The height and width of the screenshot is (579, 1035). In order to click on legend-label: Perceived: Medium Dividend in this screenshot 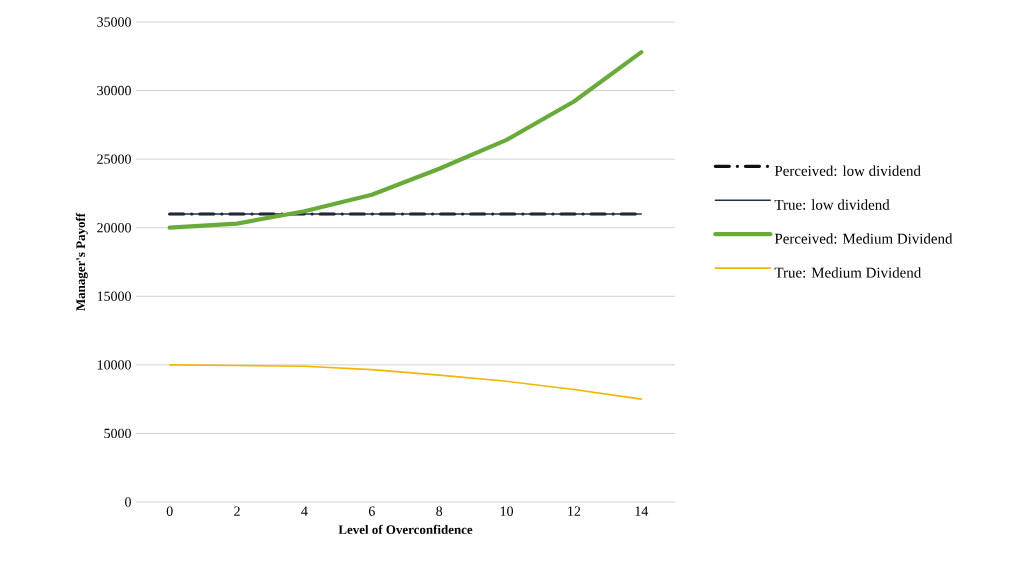, I will do `click(863, 238)`.